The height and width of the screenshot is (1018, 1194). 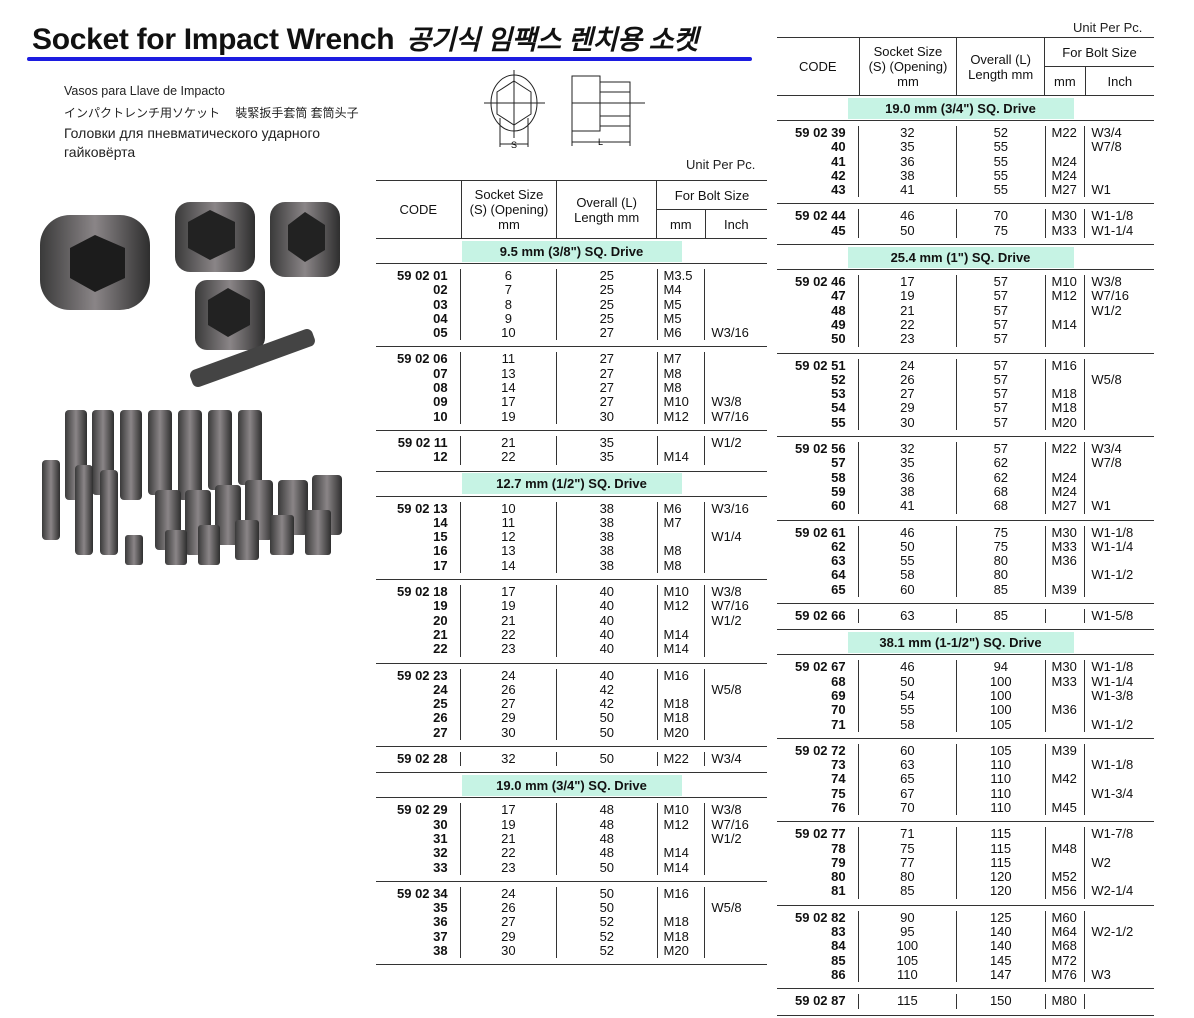 I want to click on unit-label-right: Unit Per Pc., so click(x=1108, y=27).